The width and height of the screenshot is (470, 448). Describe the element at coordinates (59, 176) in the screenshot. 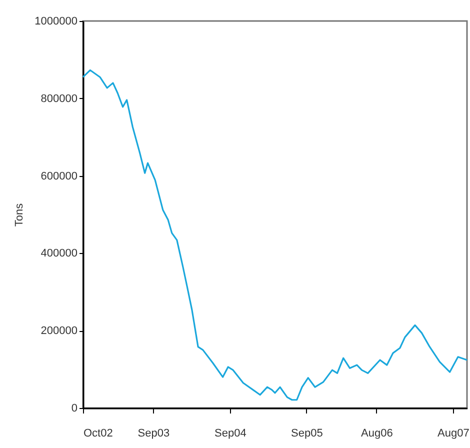

I see `y-tick-label: 600000` at that location.